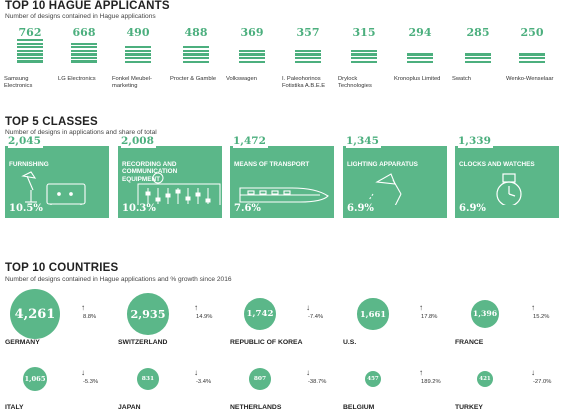 The width and height of the screenshot is (571, 411). I want to click on class-name: RECORDING AND COMMUNICATION EQUIPMENT, so click(150, 172).